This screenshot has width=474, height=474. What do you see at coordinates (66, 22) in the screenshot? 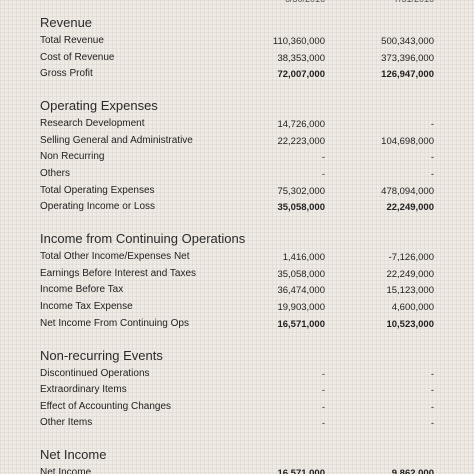
I see `section-title: Revenue` at bounding box center [66, 22].